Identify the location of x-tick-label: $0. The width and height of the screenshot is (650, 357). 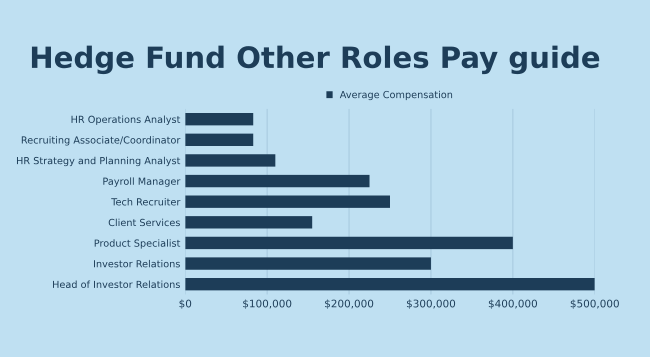
(185, 304).